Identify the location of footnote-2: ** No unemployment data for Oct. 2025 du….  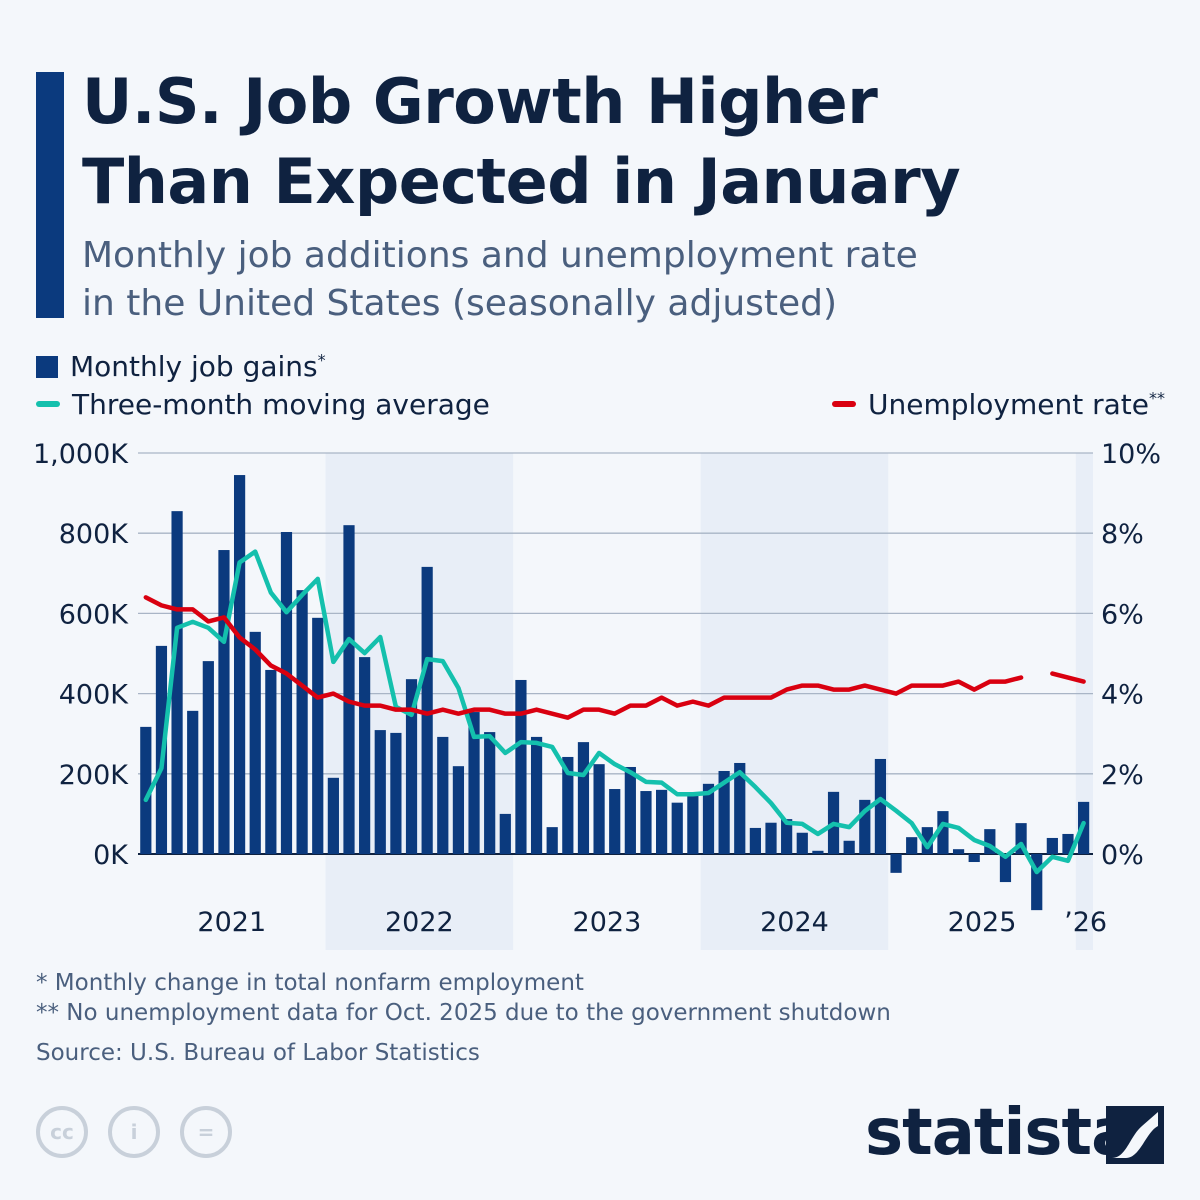
(463, 1013).